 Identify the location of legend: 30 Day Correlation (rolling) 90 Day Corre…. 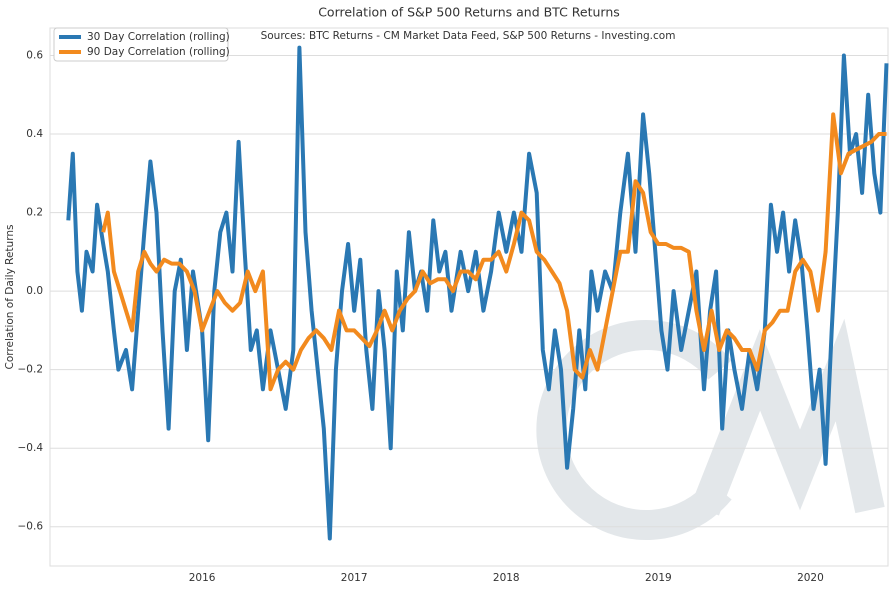
(141, 44).